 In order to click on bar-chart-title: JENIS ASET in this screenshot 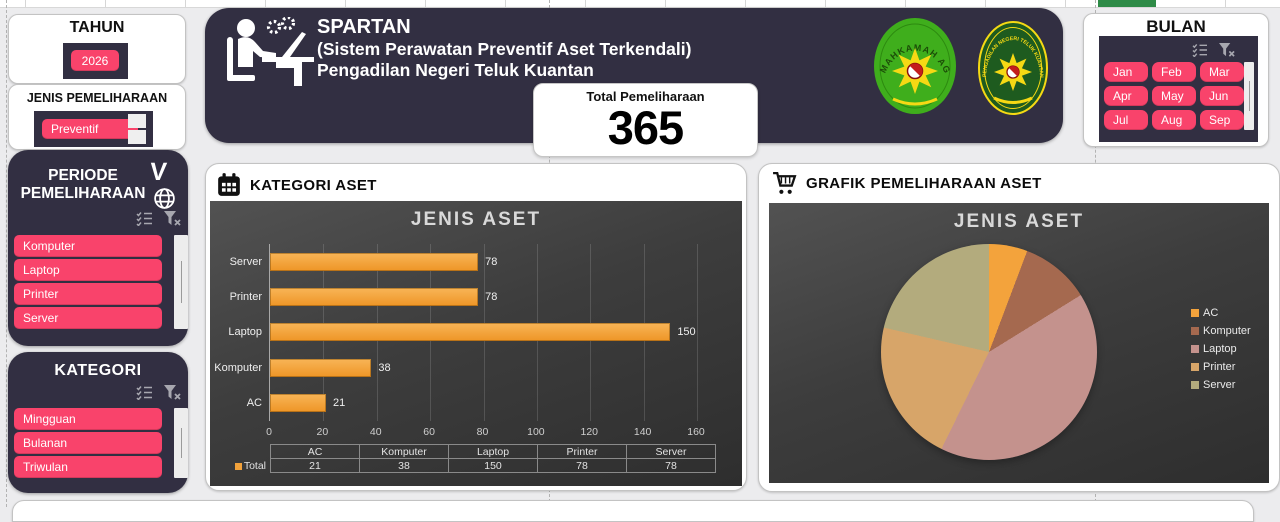, I will do `click(476, 219)`.